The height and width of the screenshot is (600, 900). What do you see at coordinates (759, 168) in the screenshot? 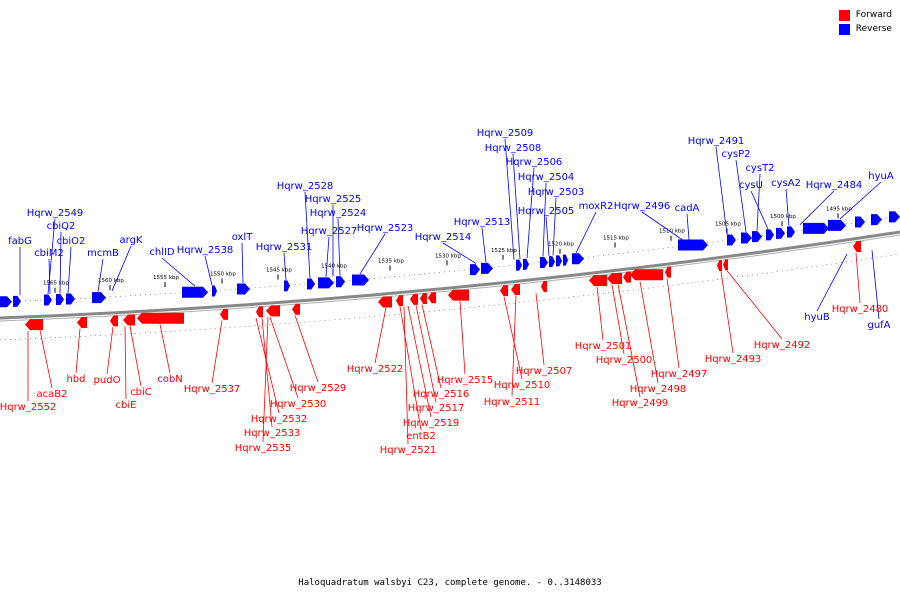
I see `gene-label: cysT2` at bounding box center [759, 168].